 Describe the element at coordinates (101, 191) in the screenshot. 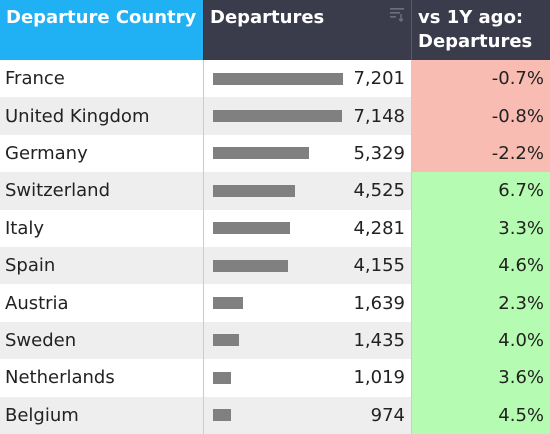

I see `country-cell: Switzerland` at that location.